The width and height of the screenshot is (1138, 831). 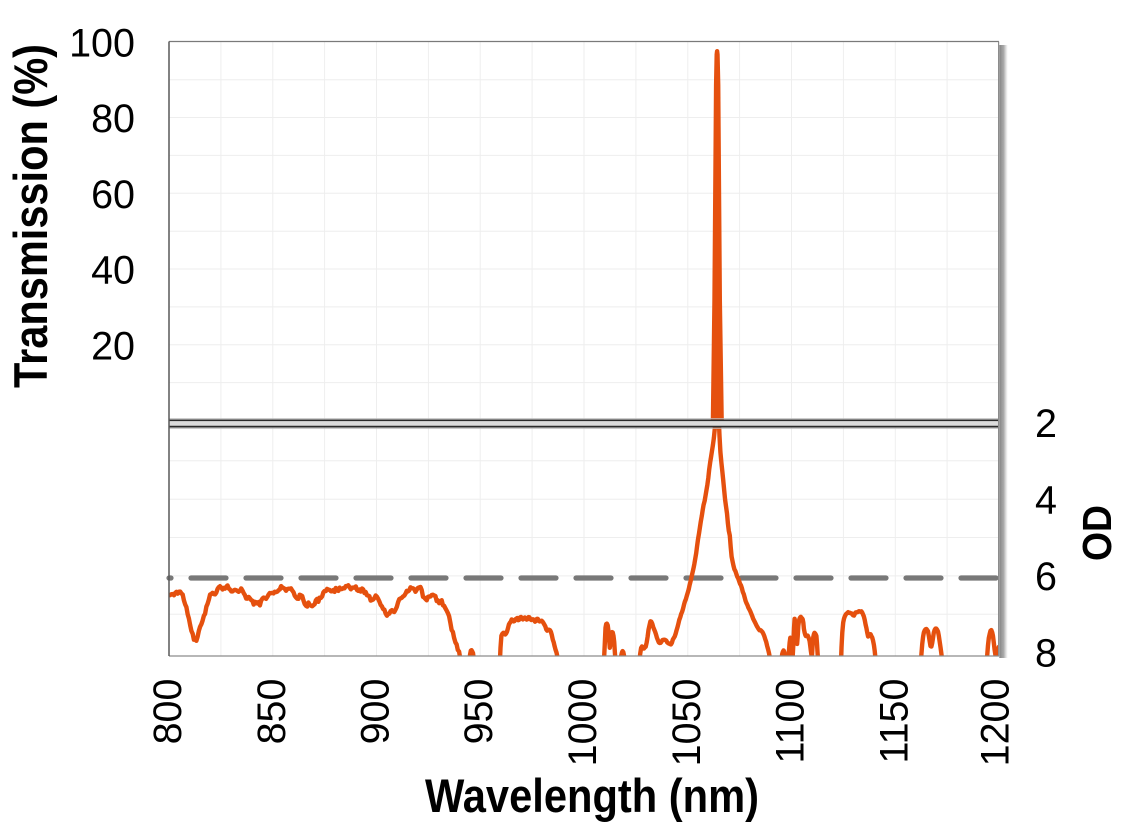 What do you see at coordinates (687, 723) in the screenshot?
I see `svg-text: 1050` at bounding box center [687, 723].